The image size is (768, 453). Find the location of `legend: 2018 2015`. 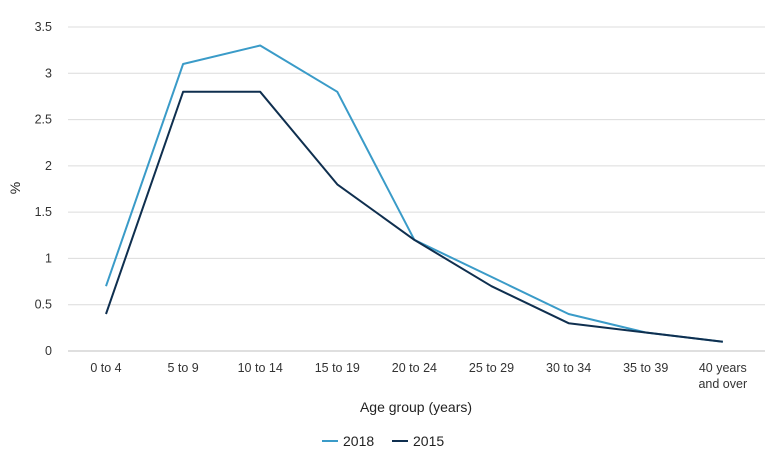

legend: 2018 2015 is located at coordinates (383, 441).